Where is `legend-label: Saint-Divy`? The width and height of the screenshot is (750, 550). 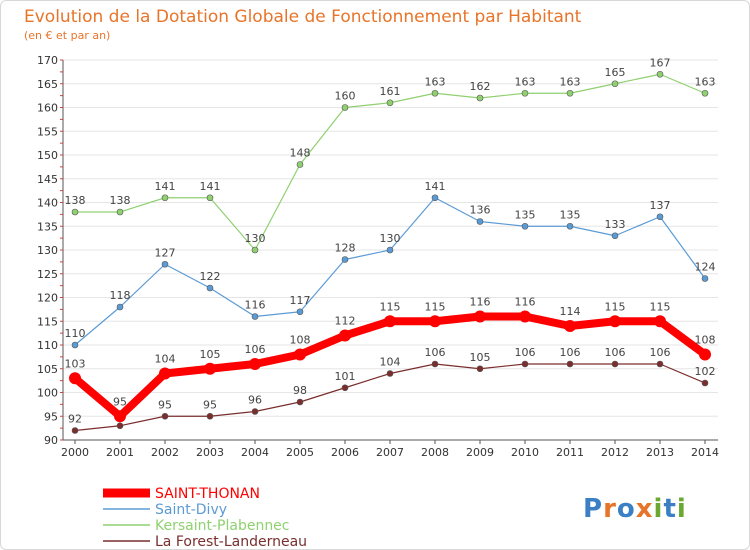
legend-label: Saint-Divy is located at coordinates (191, 510).